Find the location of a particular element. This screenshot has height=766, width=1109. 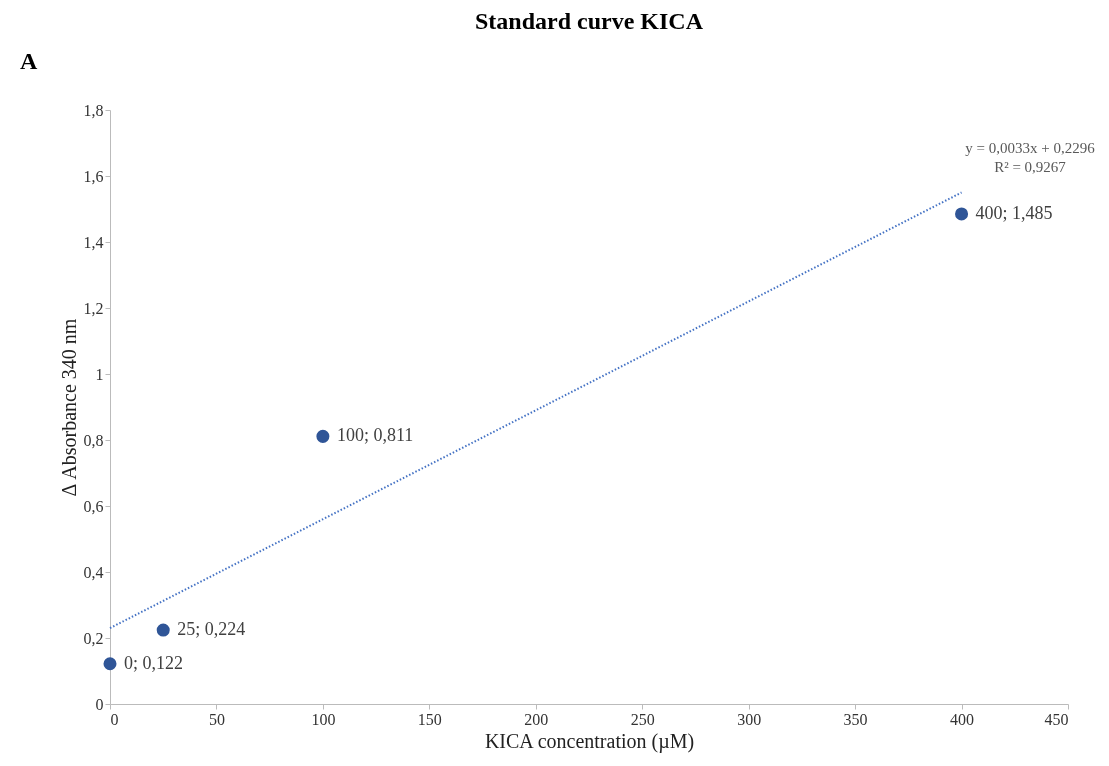

y-tick-label: 0 is located at coordinates (99, 704).